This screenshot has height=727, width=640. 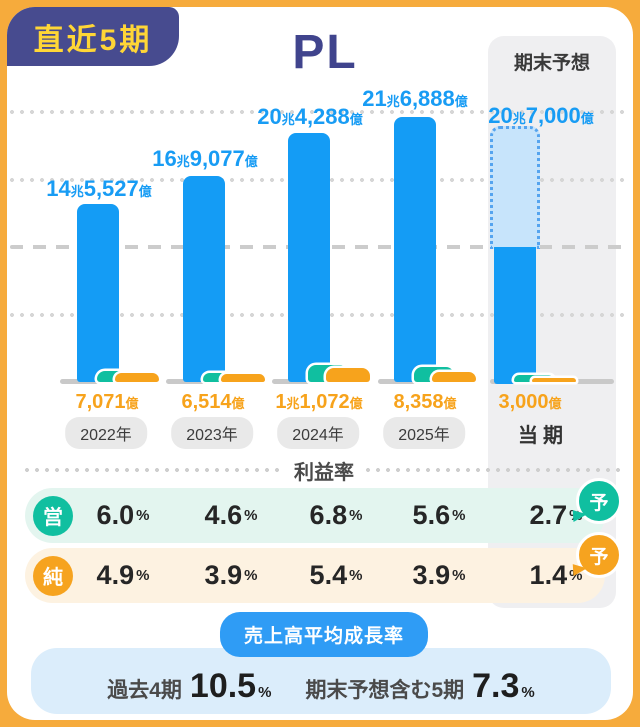 What do you see at coordinates (99, 188) in the screenshot?
I see `revenue-label-2022: 14兆5,527億` at bounding box center [99, 188].